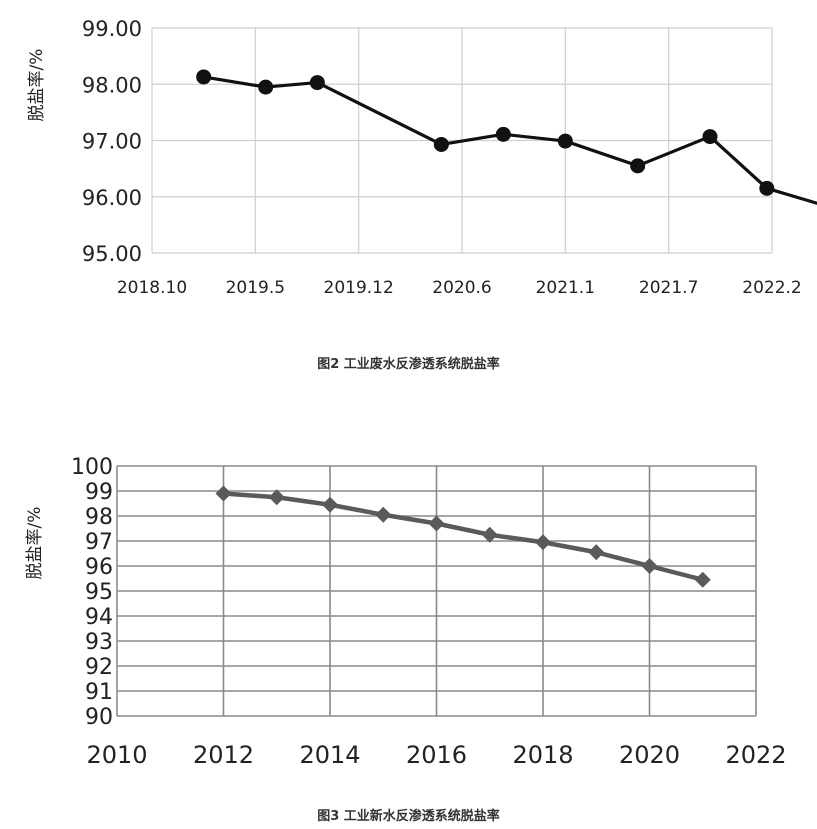  Describe the element at coordinates (112, 254) in the screenshot. I see `chart-1-y-tick: 95.00` at that location.